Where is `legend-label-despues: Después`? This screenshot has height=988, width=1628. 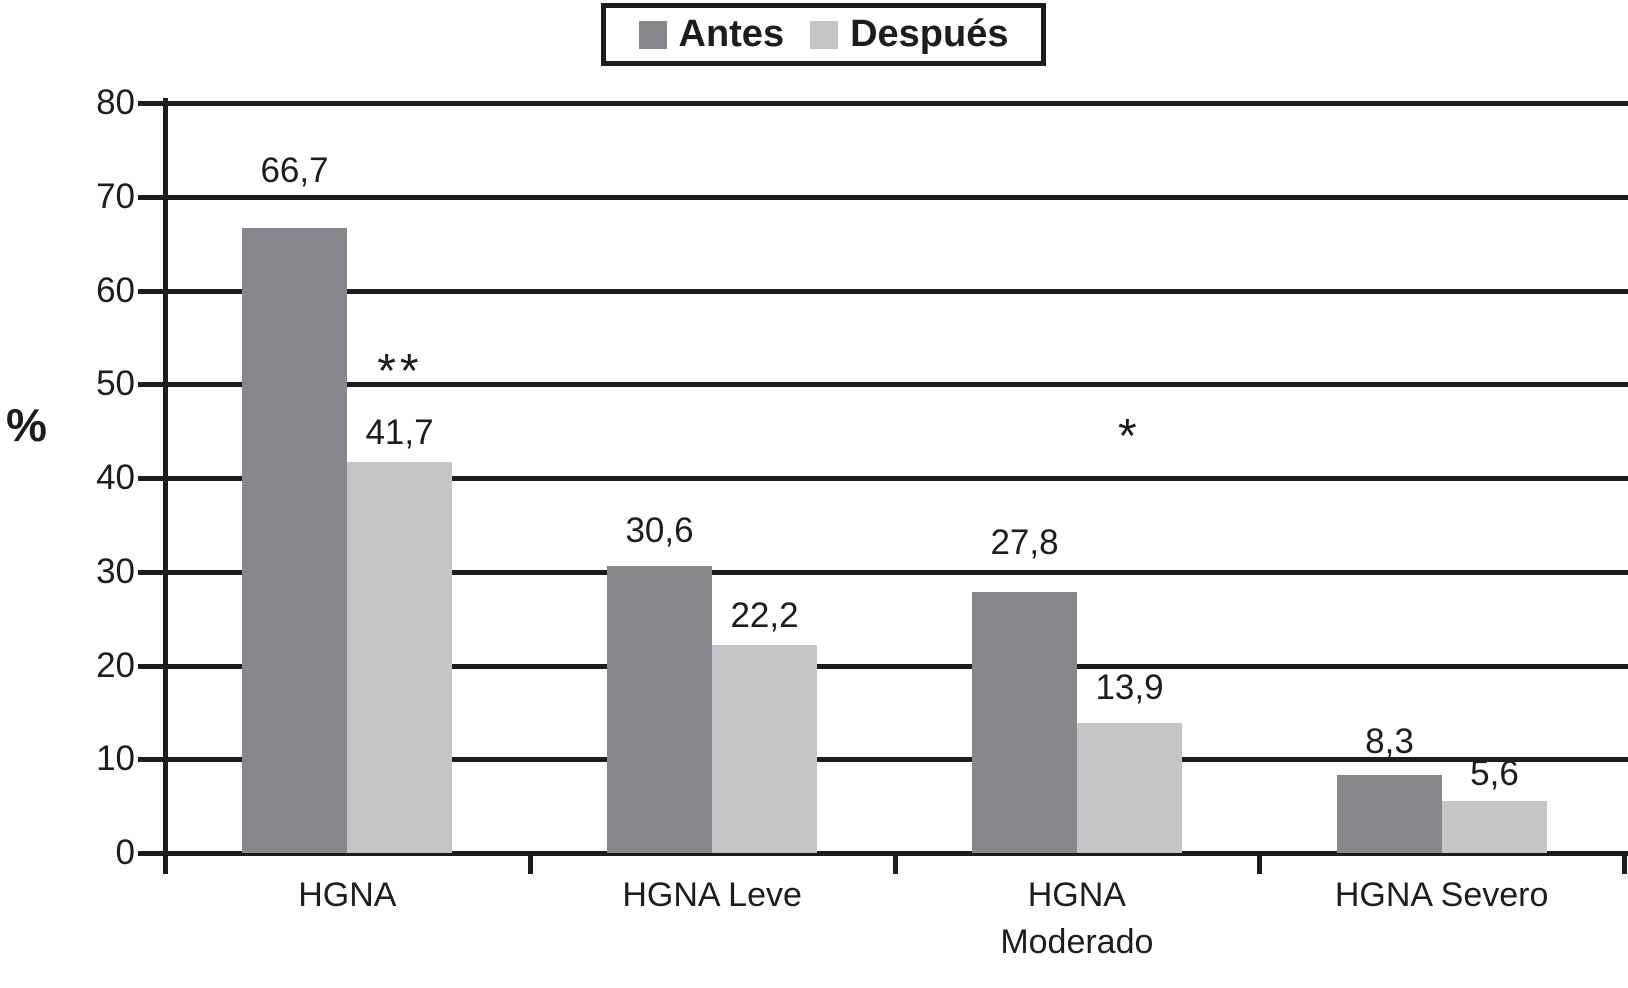 legend-label-despues: Después is located at coordinates (929, 34).